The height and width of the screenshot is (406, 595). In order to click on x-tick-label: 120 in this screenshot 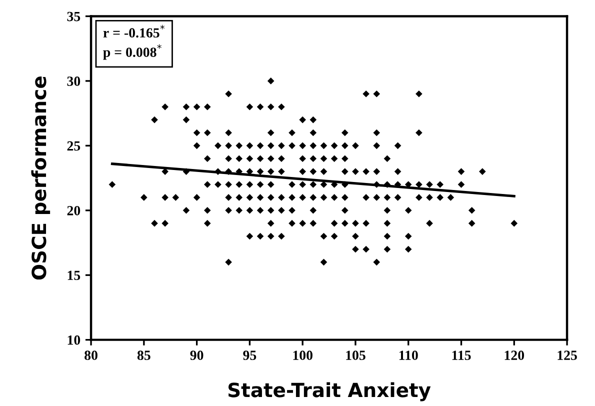, I will do `click(514, 355)`.